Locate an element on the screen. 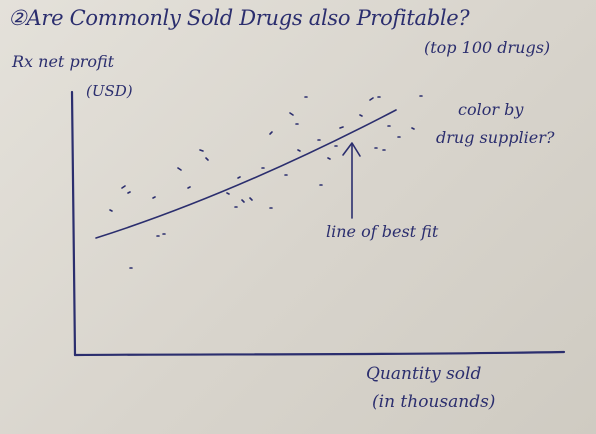 Image resolution: width=596 pixels, height=434 pixels. subtitle: (top 100 drugs) is located at coordinates (487, 47).